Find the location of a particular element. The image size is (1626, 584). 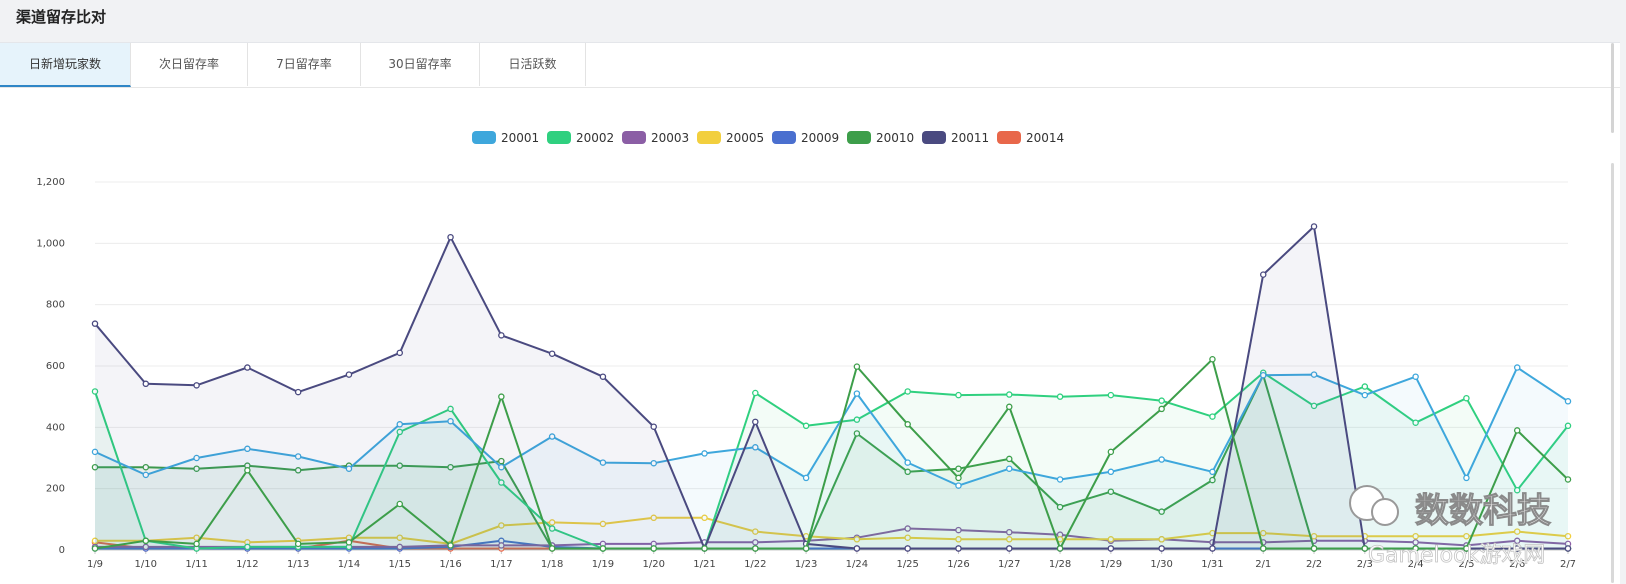

x-tick-label: 1/16 is located at coordinates (450, 564).